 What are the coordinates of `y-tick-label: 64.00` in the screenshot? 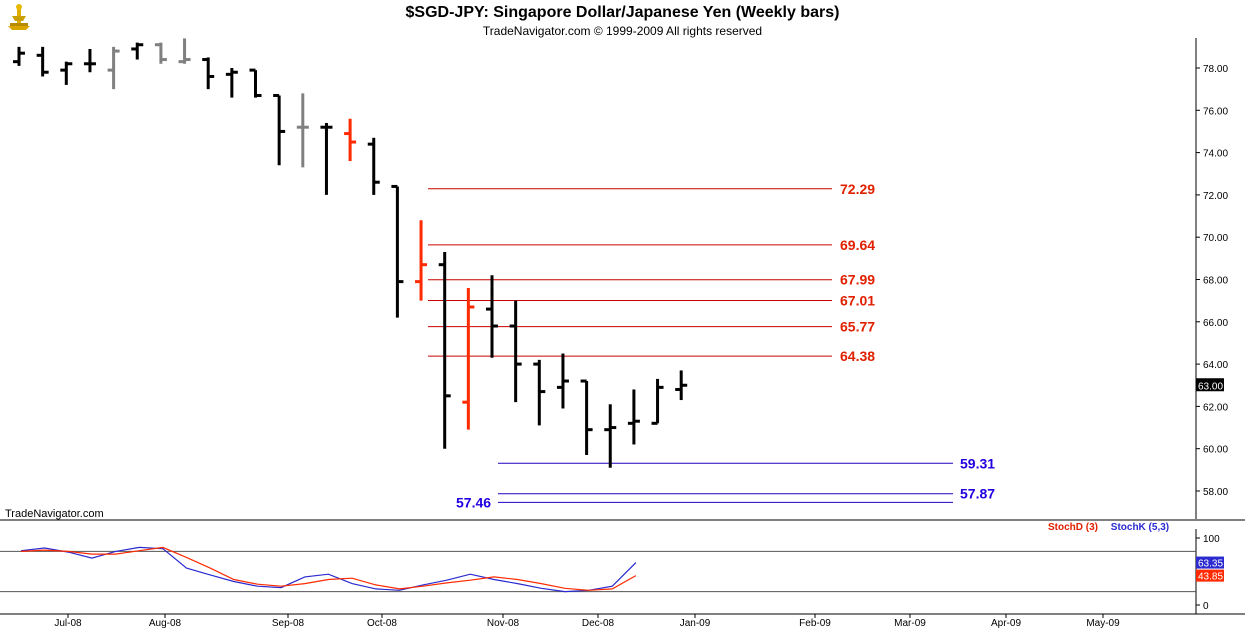 It's located at (1215, 365).